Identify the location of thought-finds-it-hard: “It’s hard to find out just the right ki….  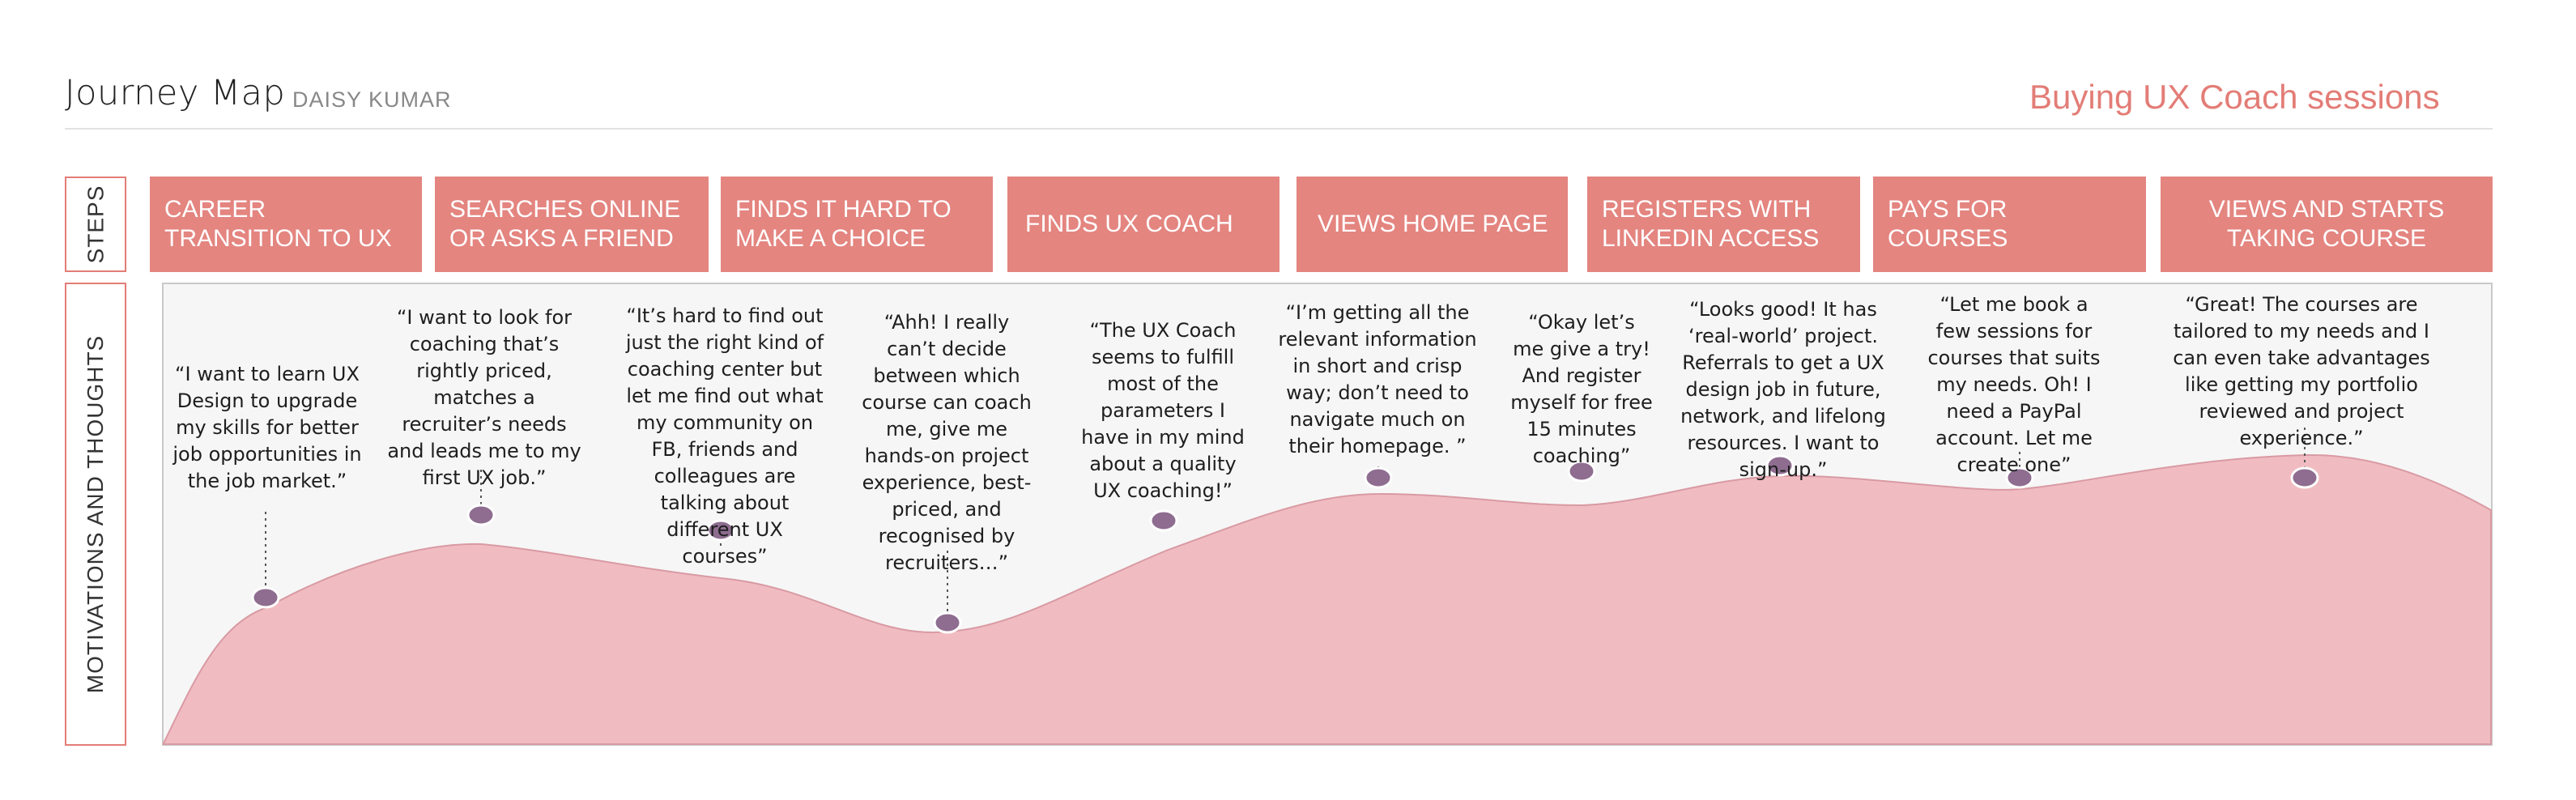
(725, 436).